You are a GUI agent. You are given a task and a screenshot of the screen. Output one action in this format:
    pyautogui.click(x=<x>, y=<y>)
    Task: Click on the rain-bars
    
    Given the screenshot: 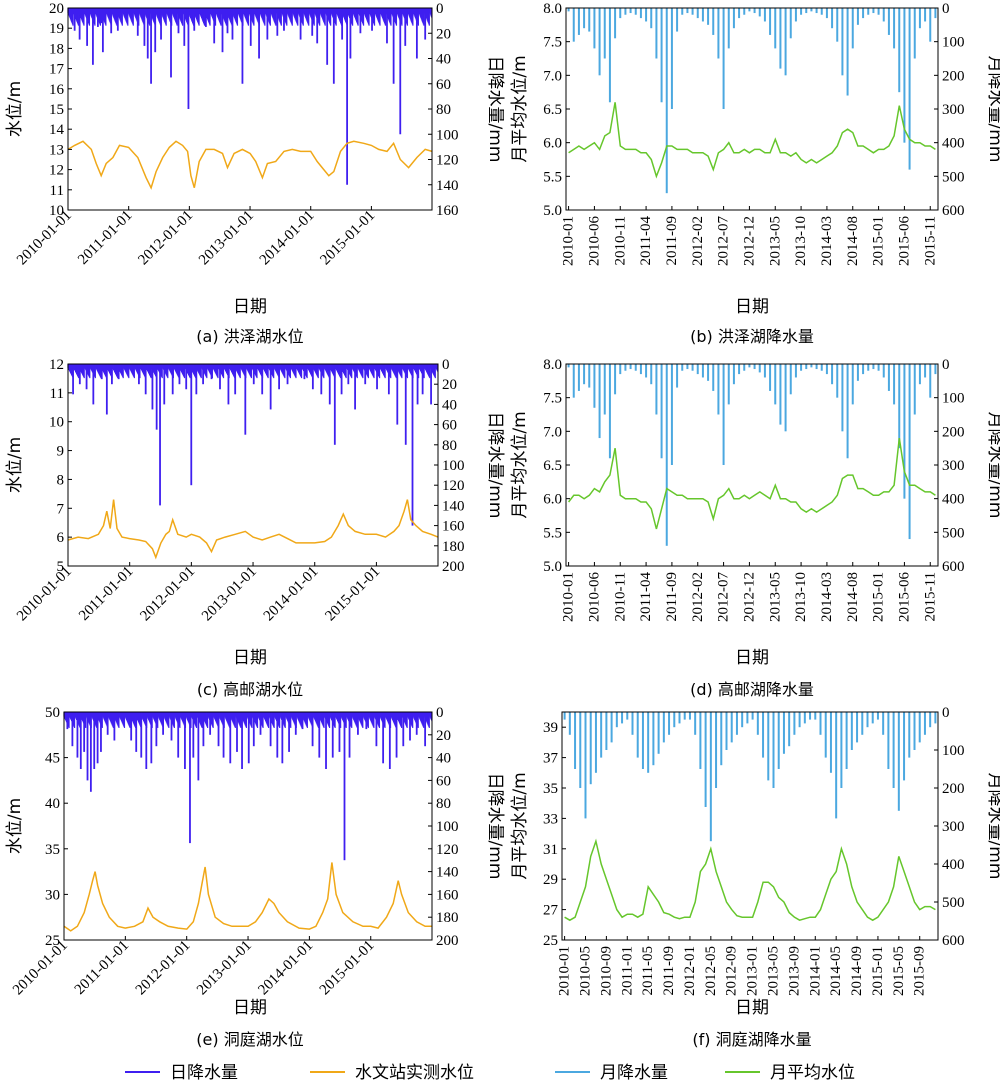 What is the action you would take?
    pyautogui.click(x=750, y=777)
    